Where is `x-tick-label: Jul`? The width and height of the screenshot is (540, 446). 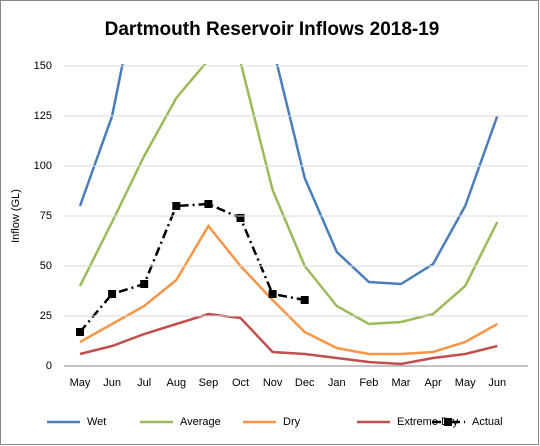 x-tick-label: Jul is located at coordinates (144, 383).